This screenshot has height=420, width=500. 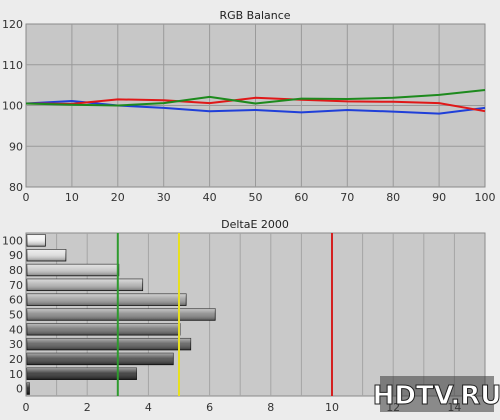 What do you see at coordinates (16, 329) in the screenshot?
I see `deltae-category-label: 40` at bounding box center [16, 329].